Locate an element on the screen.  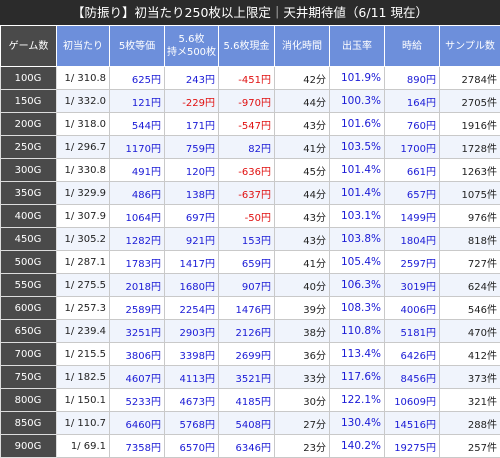
time-cell: 30分 is located at coordinates (302, 400).